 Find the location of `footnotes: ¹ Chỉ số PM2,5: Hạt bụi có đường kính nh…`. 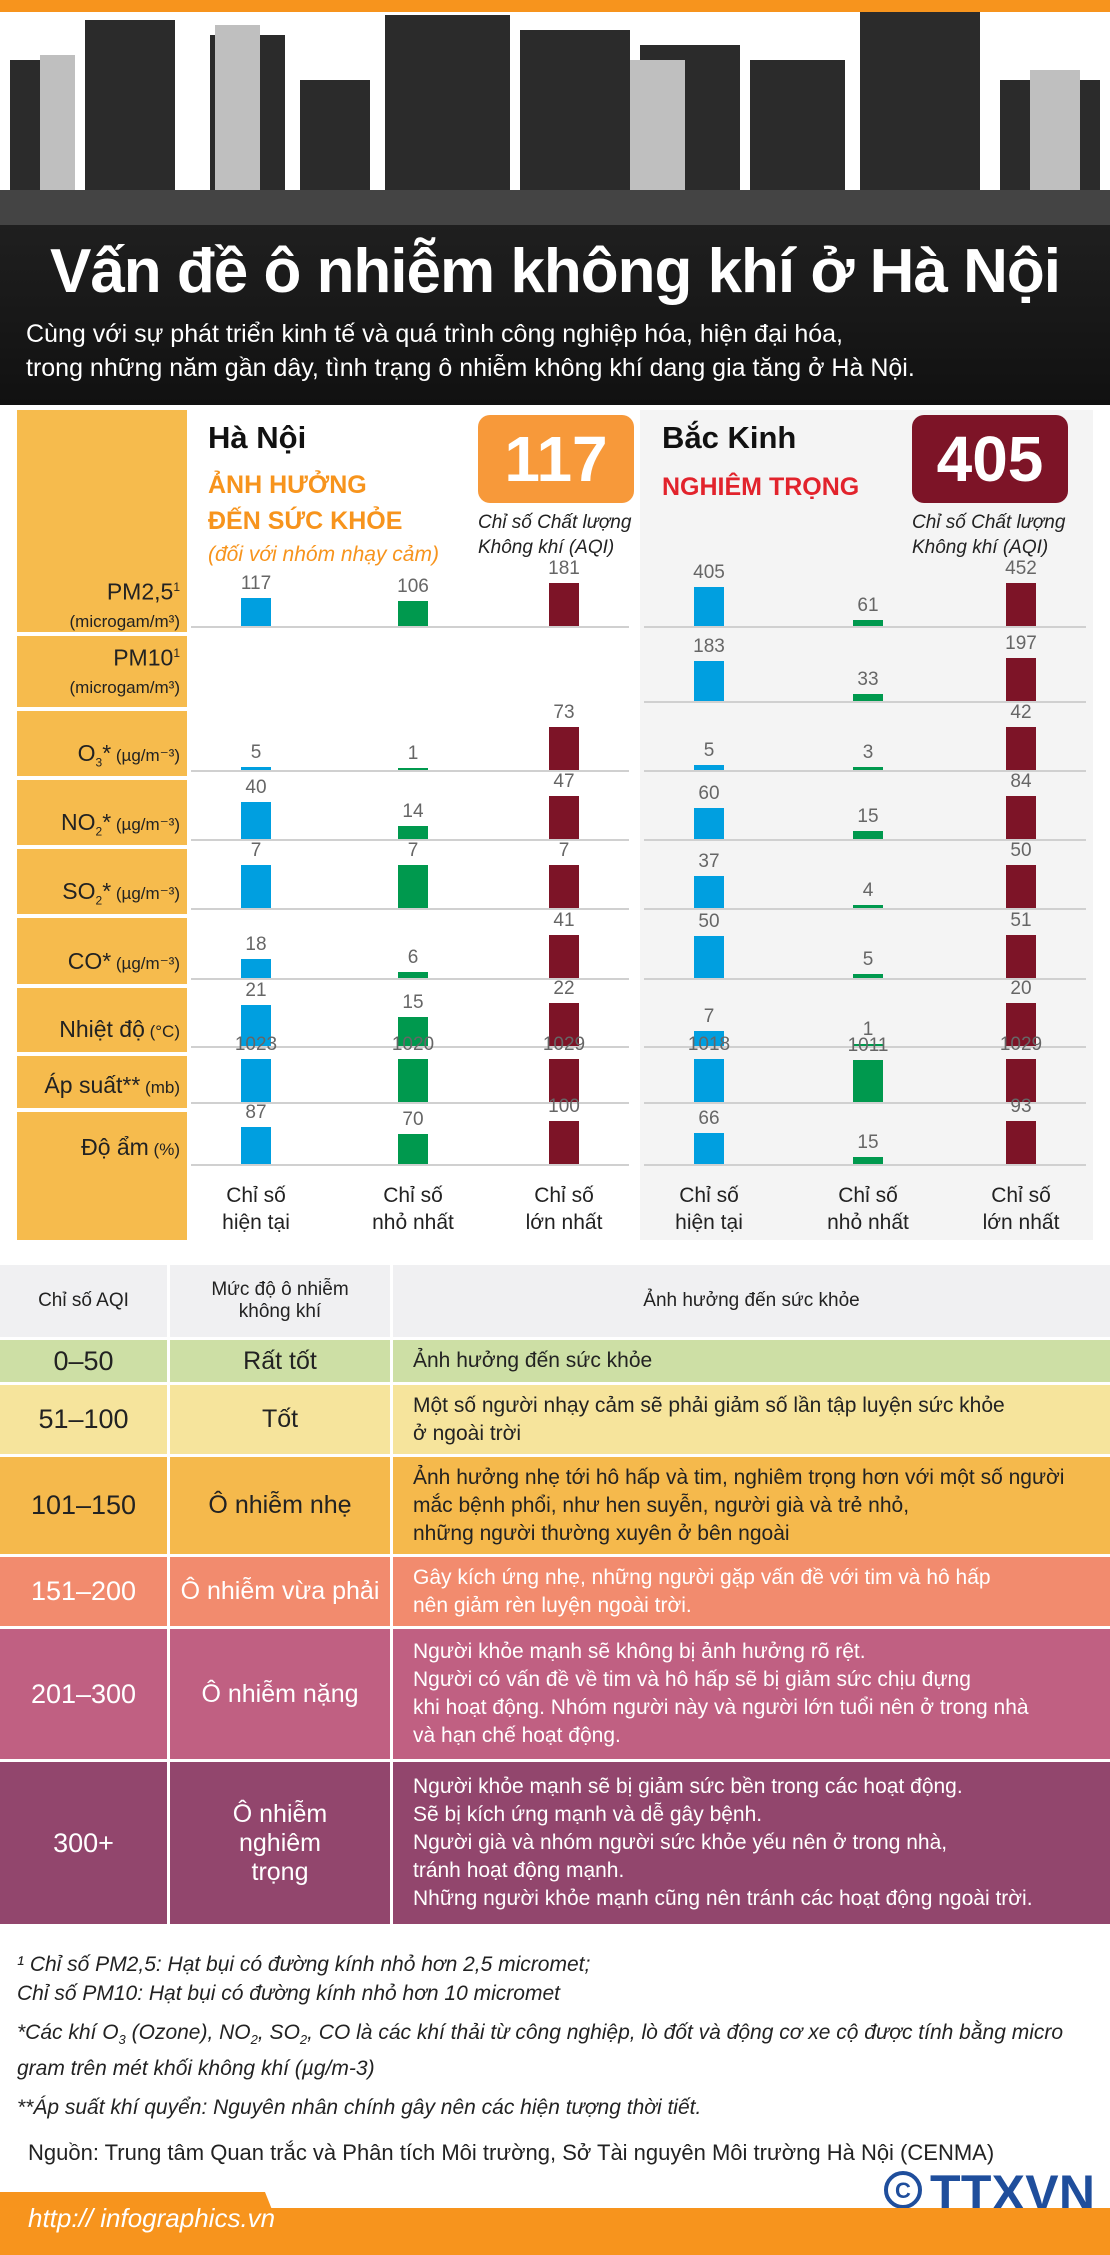

footnotes: ¹ Chỉ số PM2,5: Hạt bụi có đường kính nh… is located at coordinates (557, 2041).